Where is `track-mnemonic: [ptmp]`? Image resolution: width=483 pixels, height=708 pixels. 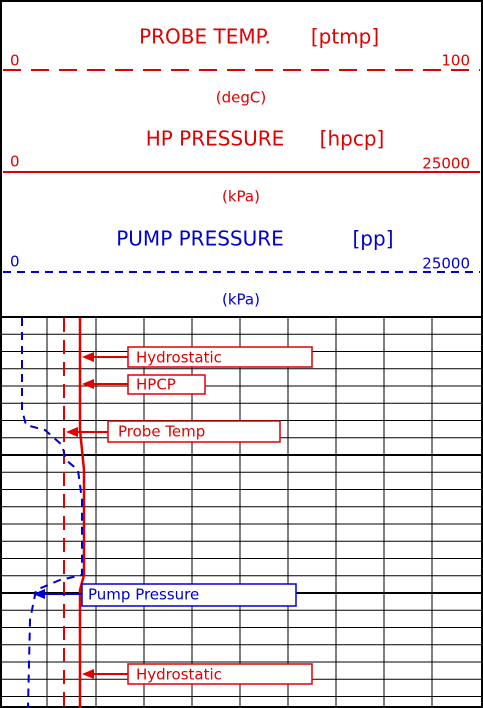 track-mnemonic: [ptmp] is located at coordinates (345, 37).